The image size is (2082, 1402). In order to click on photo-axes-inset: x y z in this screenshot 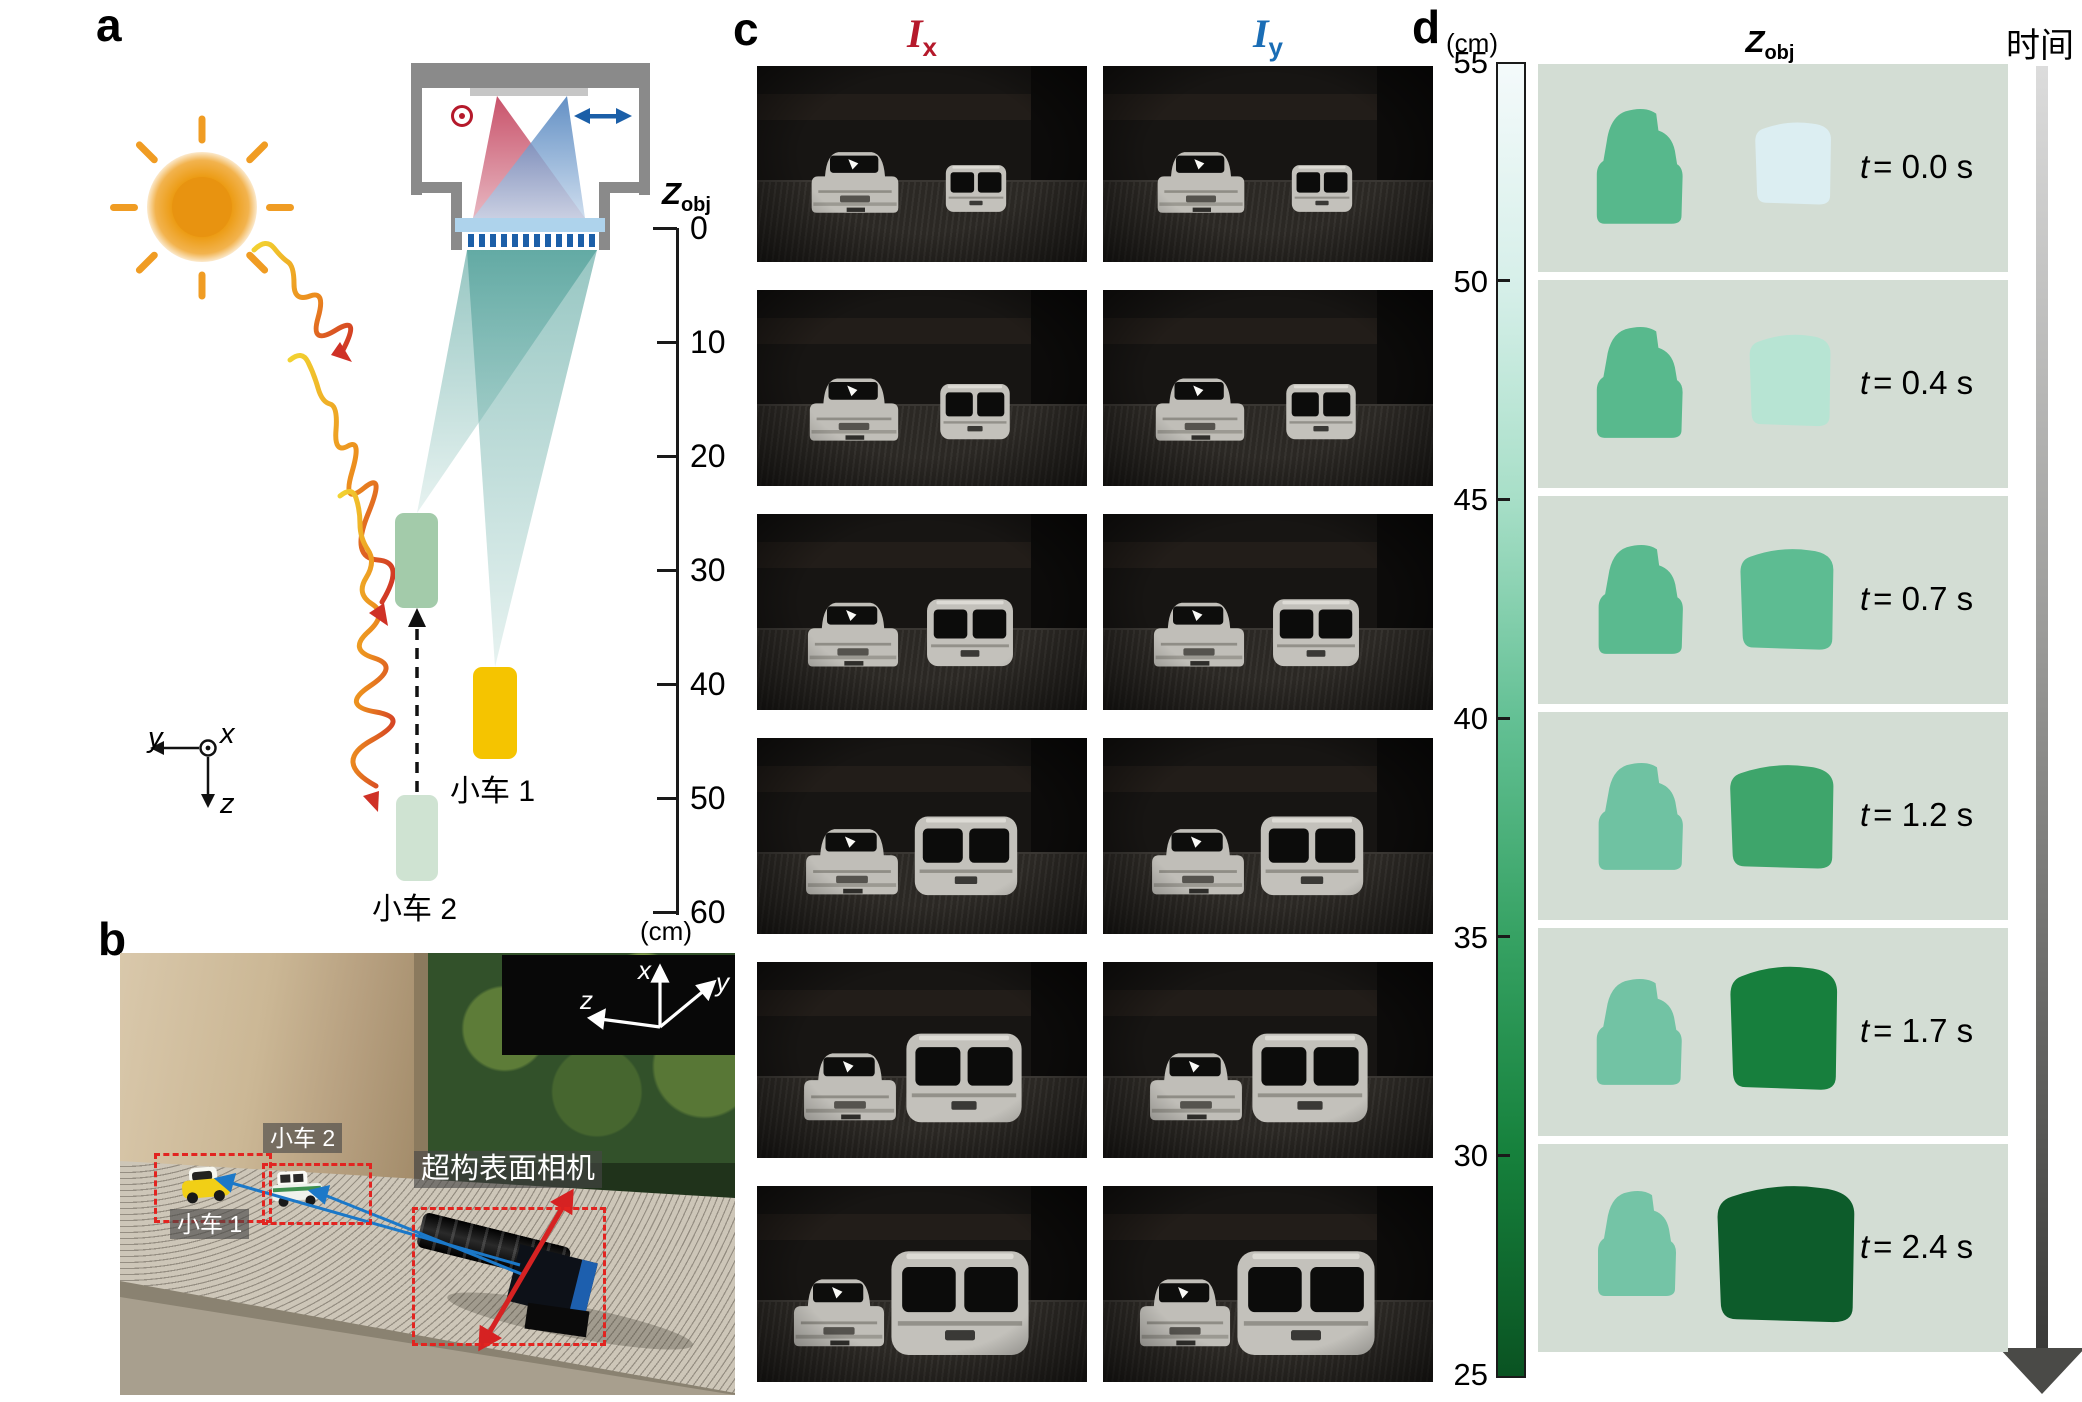, I will do `click(618, 1005)`.